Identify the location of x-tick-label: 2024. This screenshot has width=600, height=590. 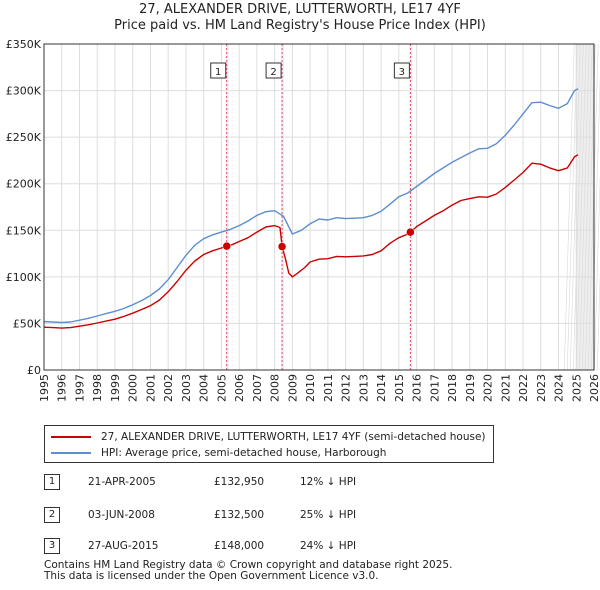
(559, 388).